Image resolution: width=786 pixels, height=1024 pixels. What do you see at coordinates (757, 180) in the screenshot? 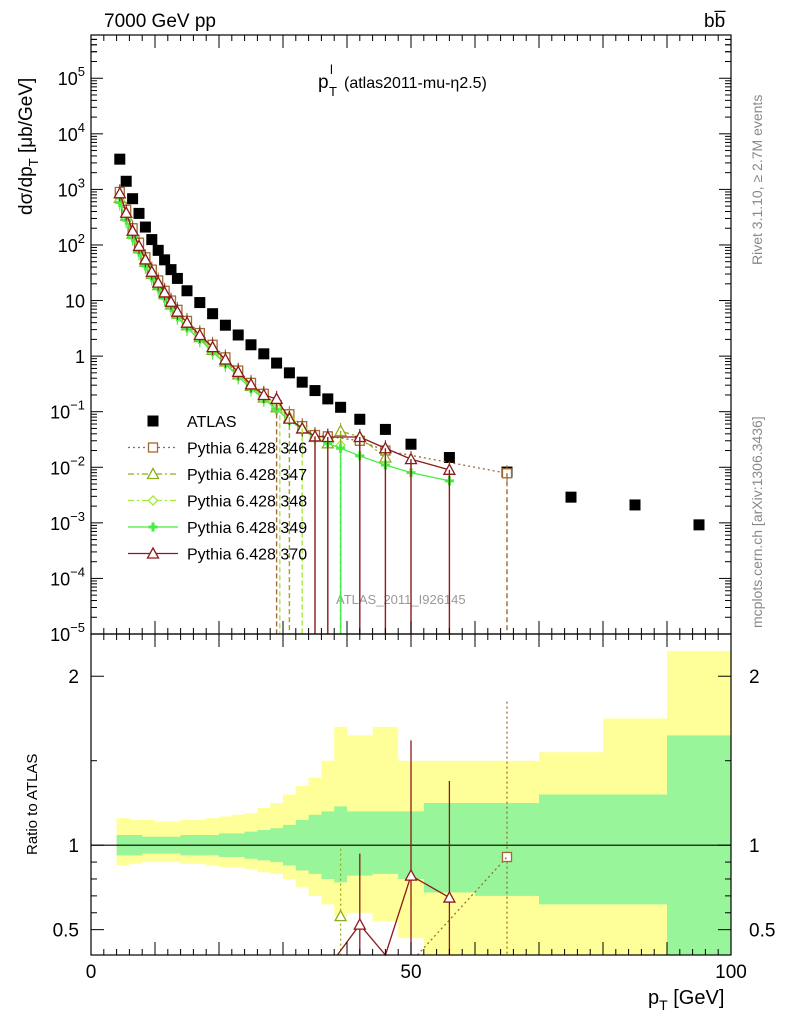
I see `side-label-rivet: Rivet 3.1.10, ≥ 2.7M events` at bounding box center [757, 180].